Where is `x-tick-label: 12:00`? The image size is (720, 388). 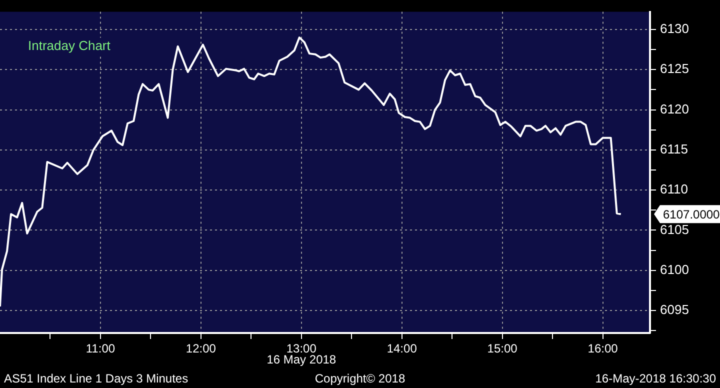
x-tick-label: 12:00 is located at coordinates (201, 349).